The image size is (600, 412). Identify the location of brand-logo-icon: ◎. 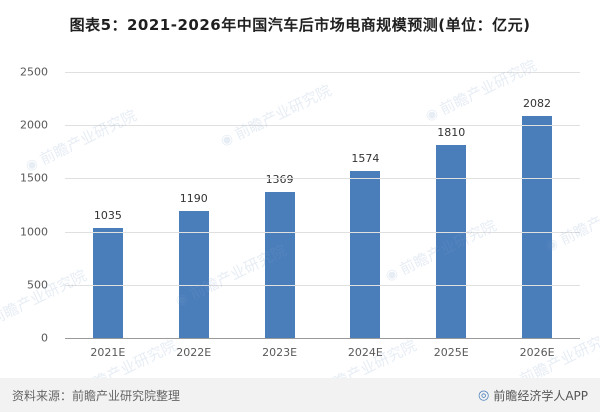
(483, 395).